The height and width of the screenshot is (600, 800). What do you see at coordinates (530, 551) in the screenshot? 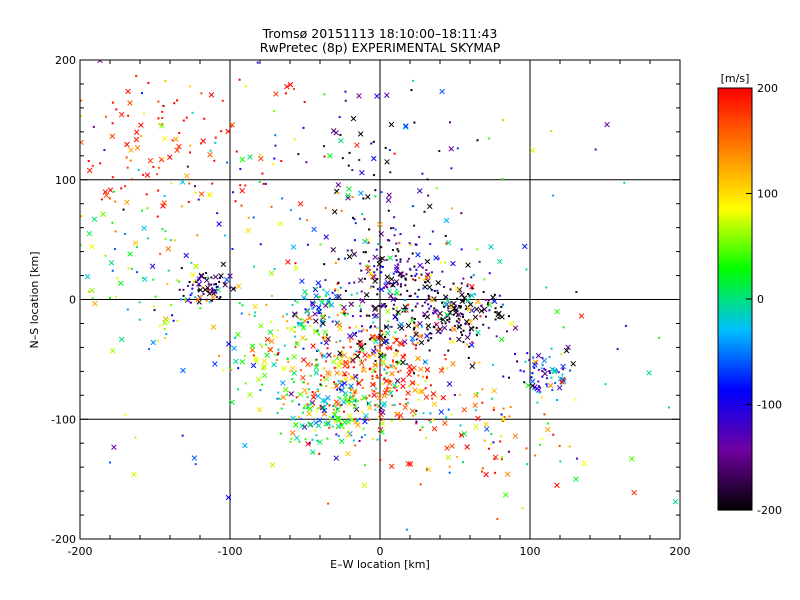
I see `x-tick-label: 100` at bounding box center [530, 551].